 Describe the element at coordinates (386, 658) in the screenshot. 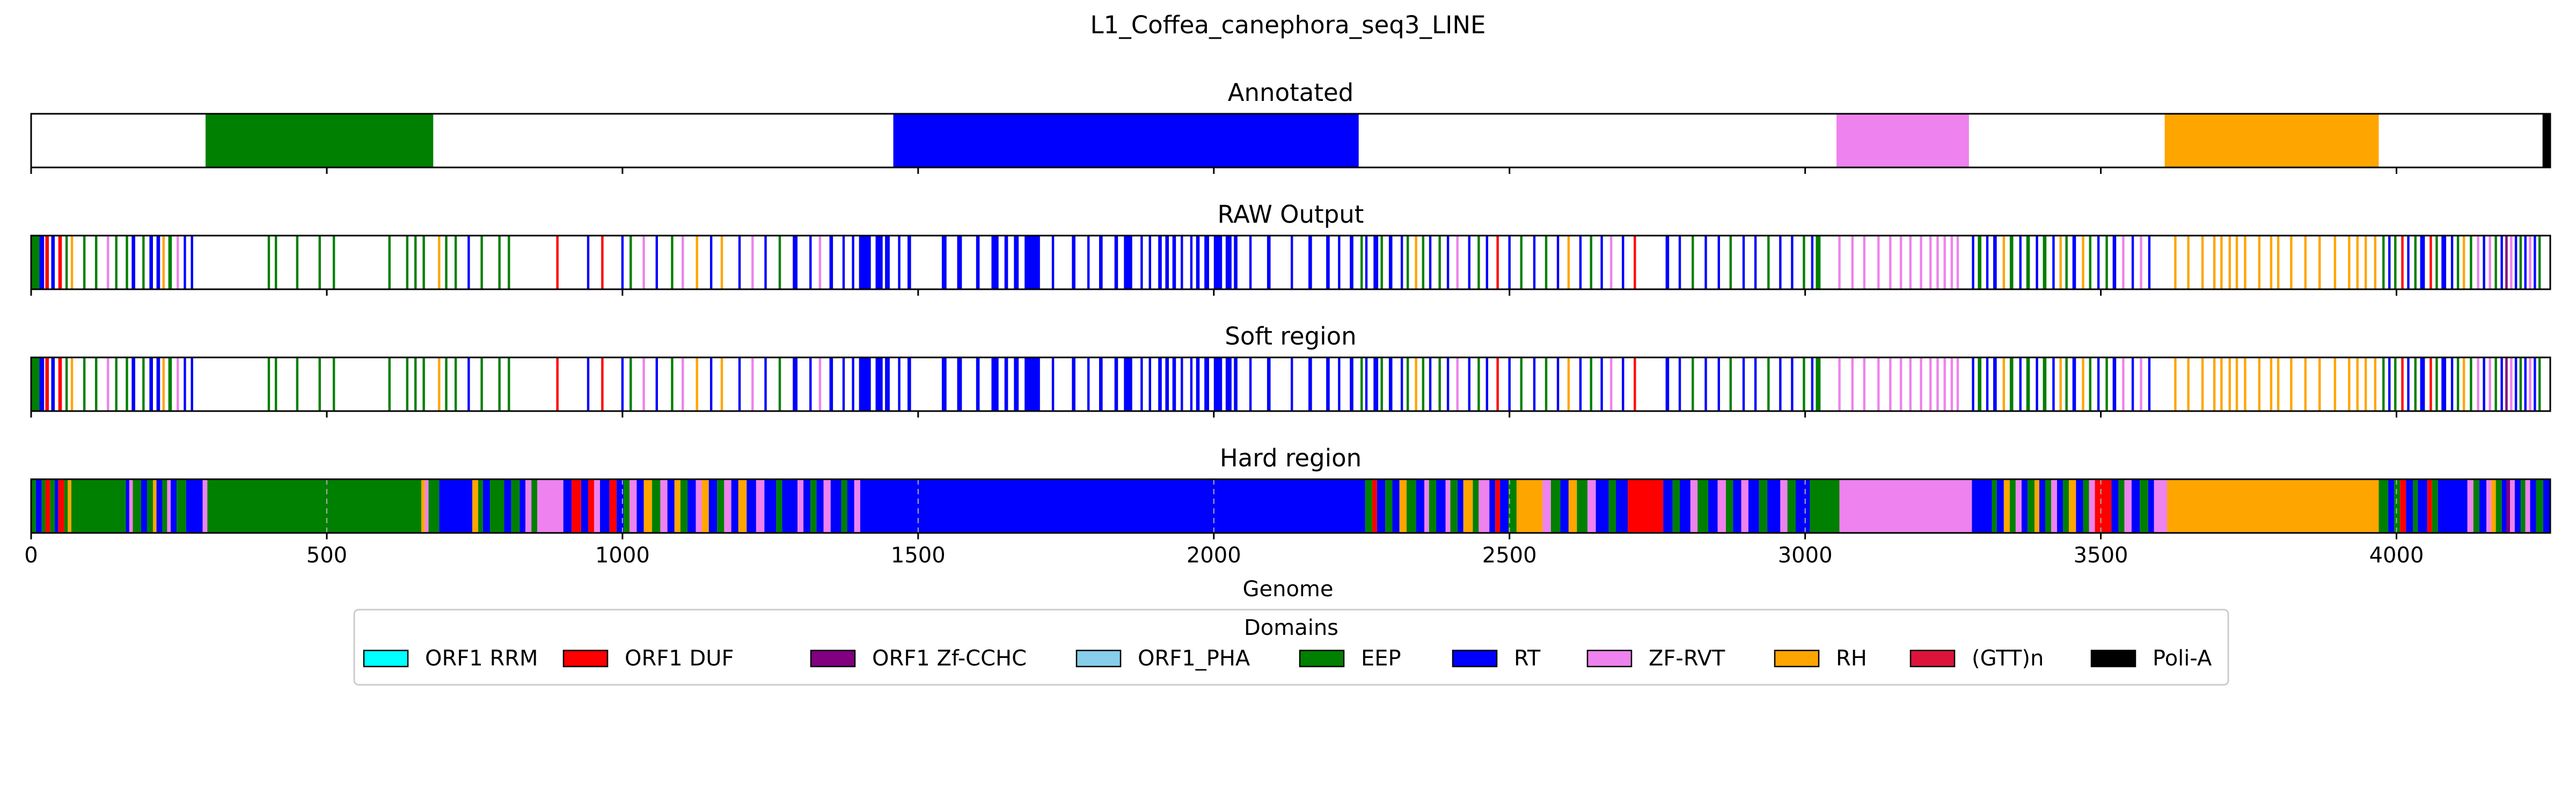

I see `legend-swatch` at that location.